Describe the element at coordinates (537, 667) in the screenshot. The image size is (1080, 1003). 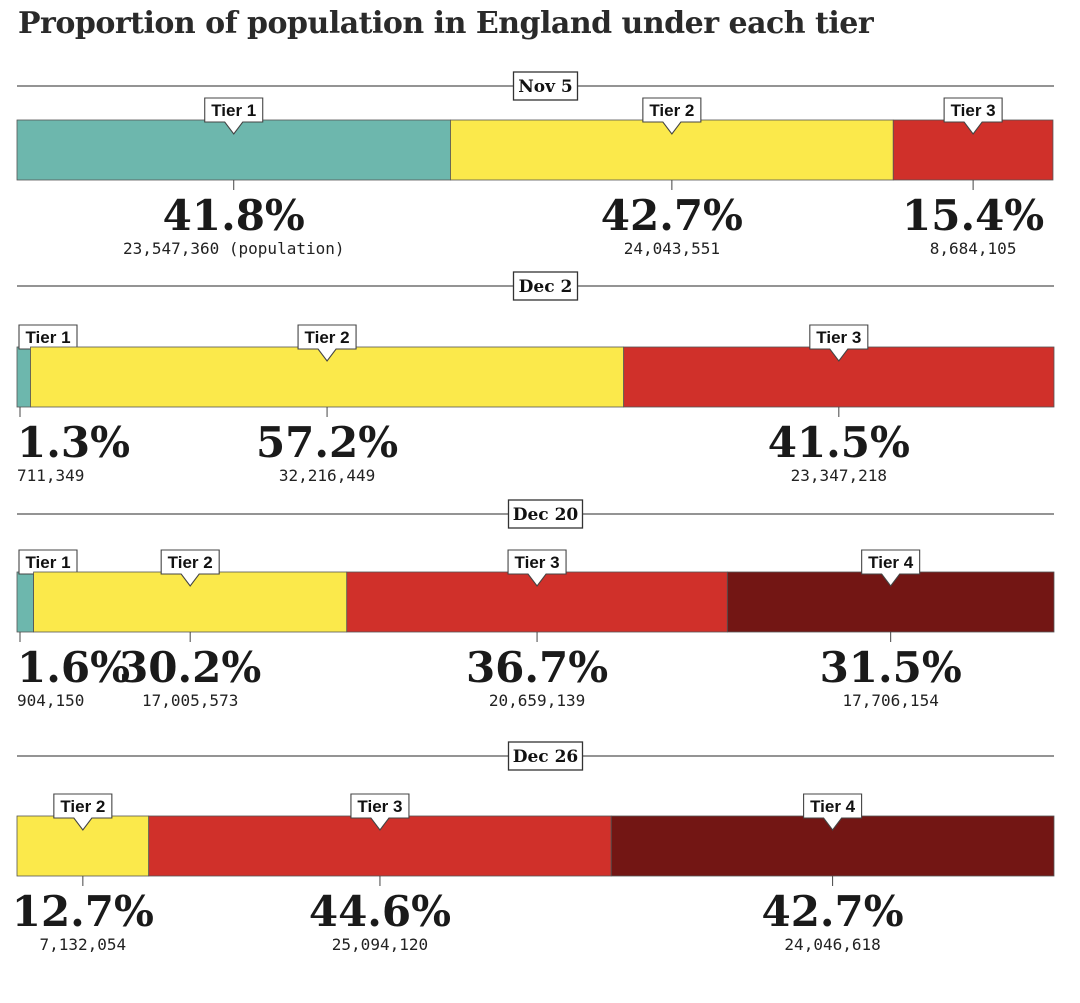
I see `percent-label-tier-3: 36.7%` at that location.